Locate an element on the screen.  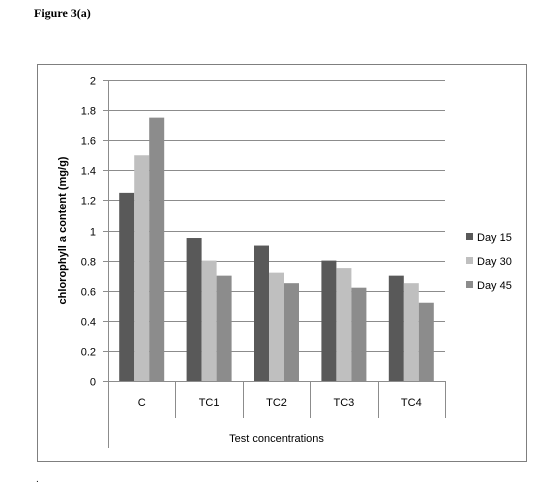
y-tick-label: 0.8 is located at coordinates (88, 263).